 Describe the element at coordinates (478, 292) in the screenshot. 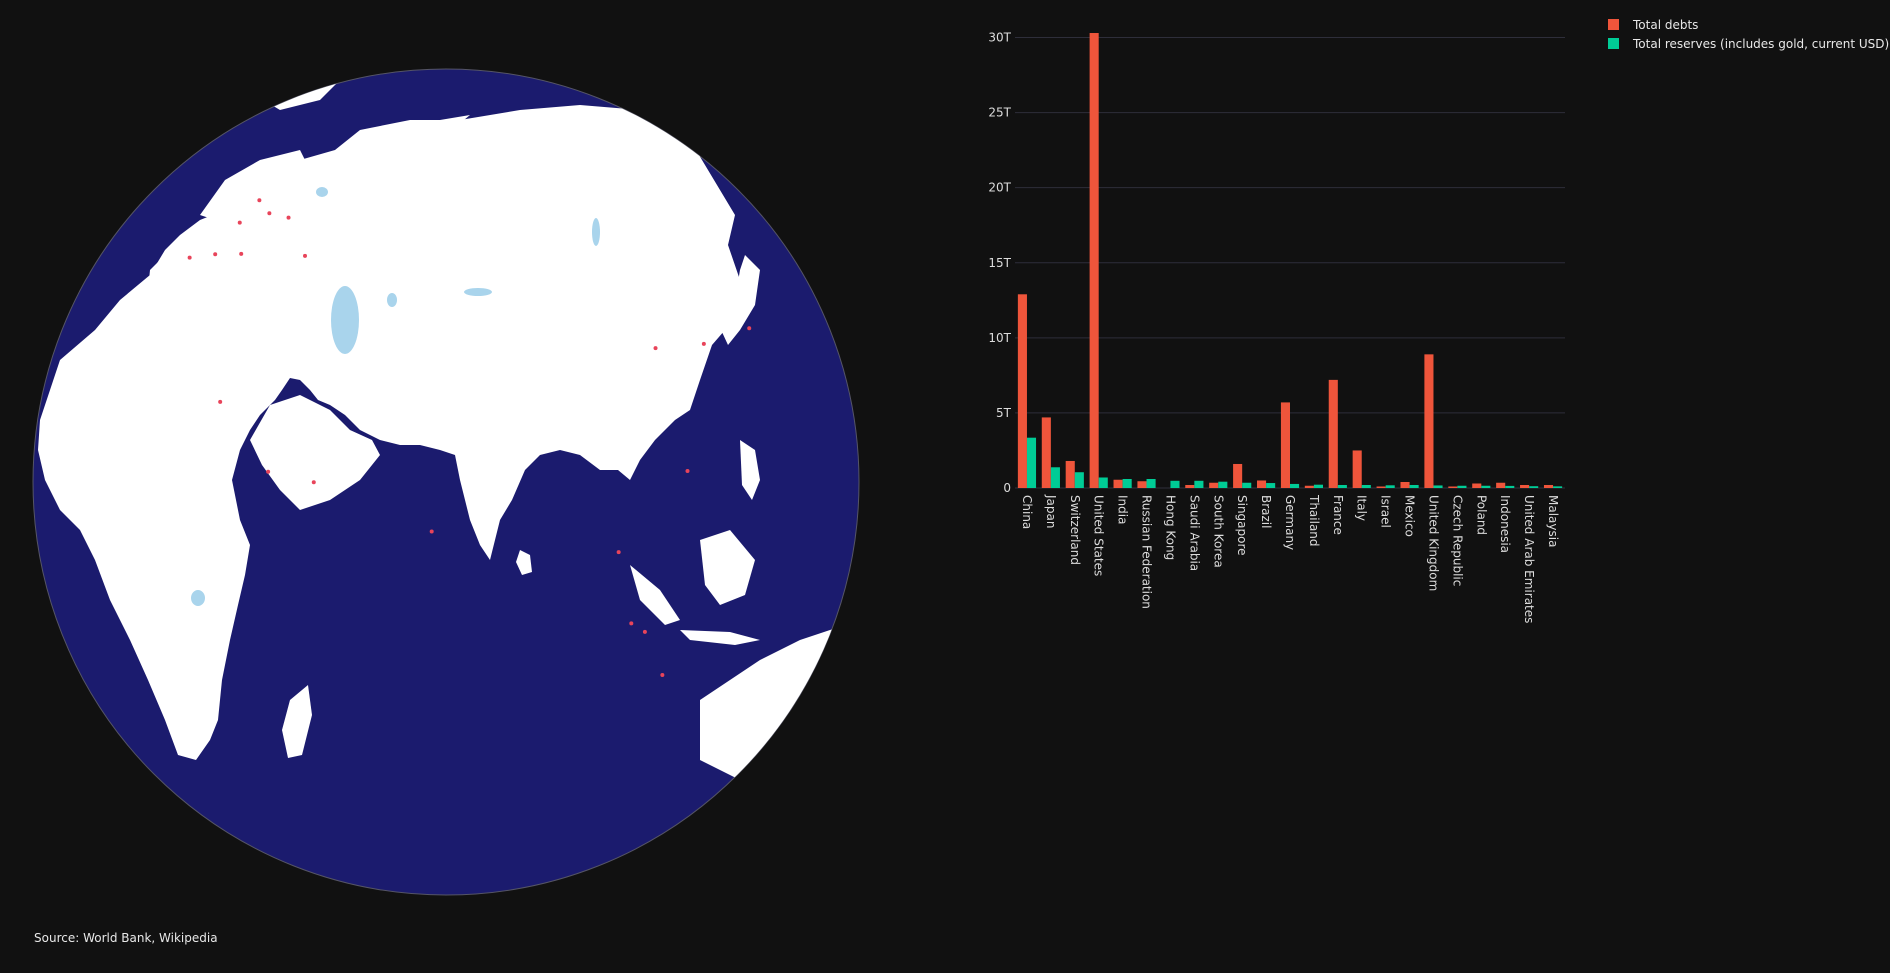

I see `lake-balkhash` at that location.